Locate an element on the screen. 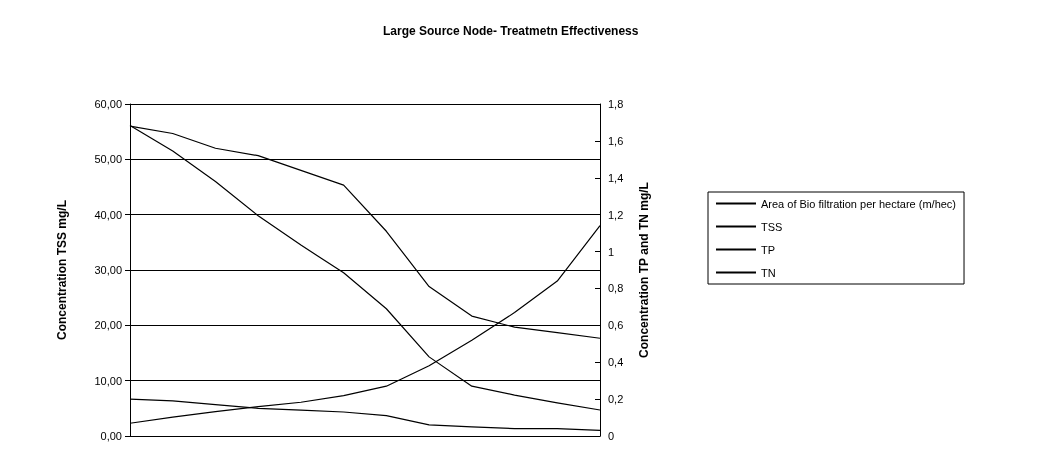 The width and height of the screenshot is (1060, 476). y2-tick-label: 1 is located at coordinates (611, 251).